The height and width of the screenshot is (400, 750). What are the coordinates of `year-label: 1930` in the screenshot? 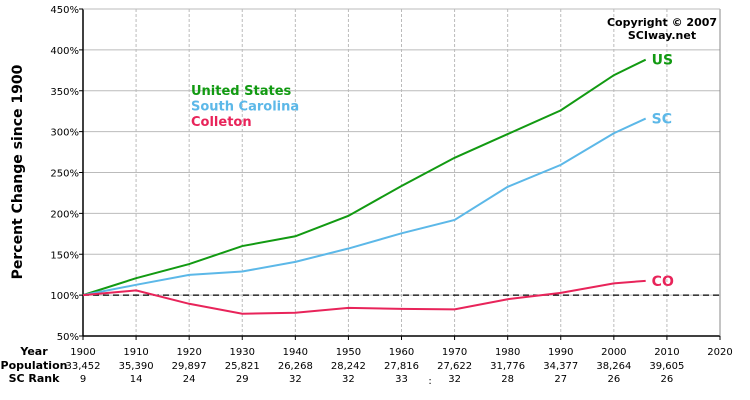 It's located at (242, 352).